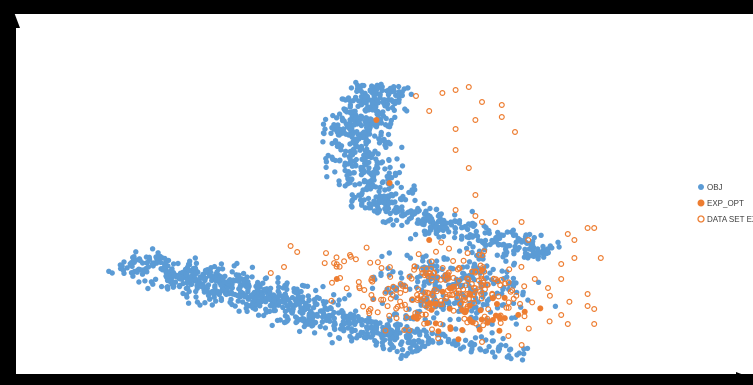 The width and height of the screenshot is (753, 385). What do you see at coordinates (744, 378) in the screenshot?
I see `x-axis-arrowhead` at bounding box center [744, 378].